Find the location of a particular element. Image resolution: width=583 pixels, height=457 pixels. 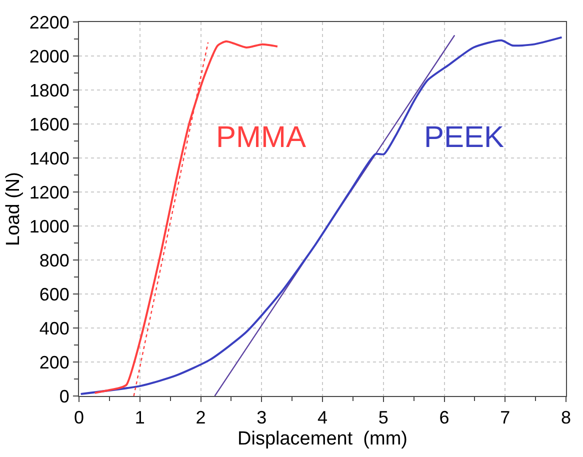

x-tick-label: 6 is located at coordinates (444, 418).